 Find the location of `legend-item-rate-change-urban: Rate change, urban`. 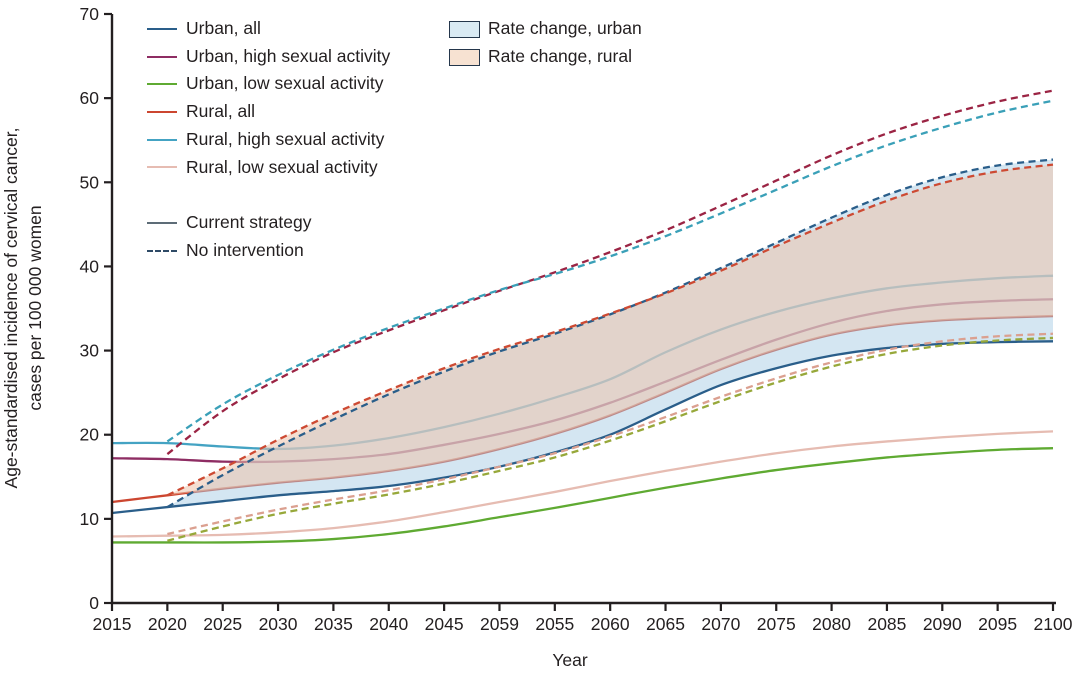

legend-item-rate-change-urban: Rate change, urban is located at coordinates (545, 29).